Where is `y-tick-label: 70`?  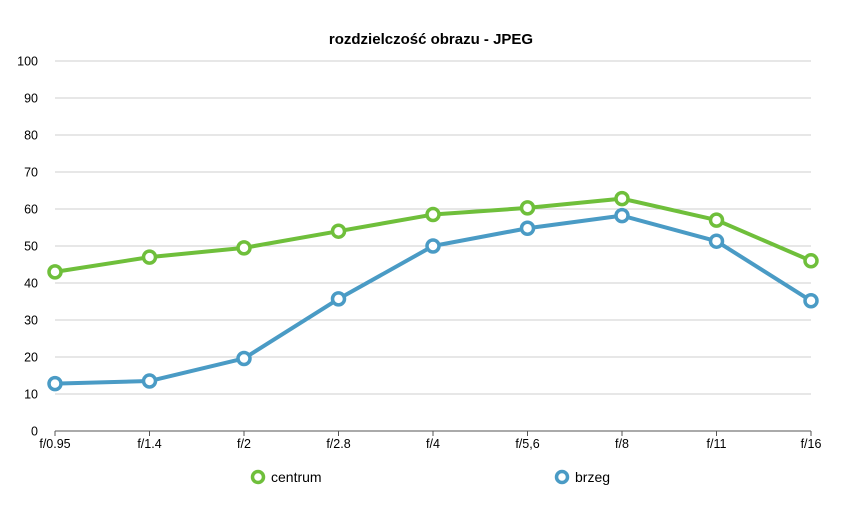
y-tick-label: 70 is located at coordinates (31, 173).